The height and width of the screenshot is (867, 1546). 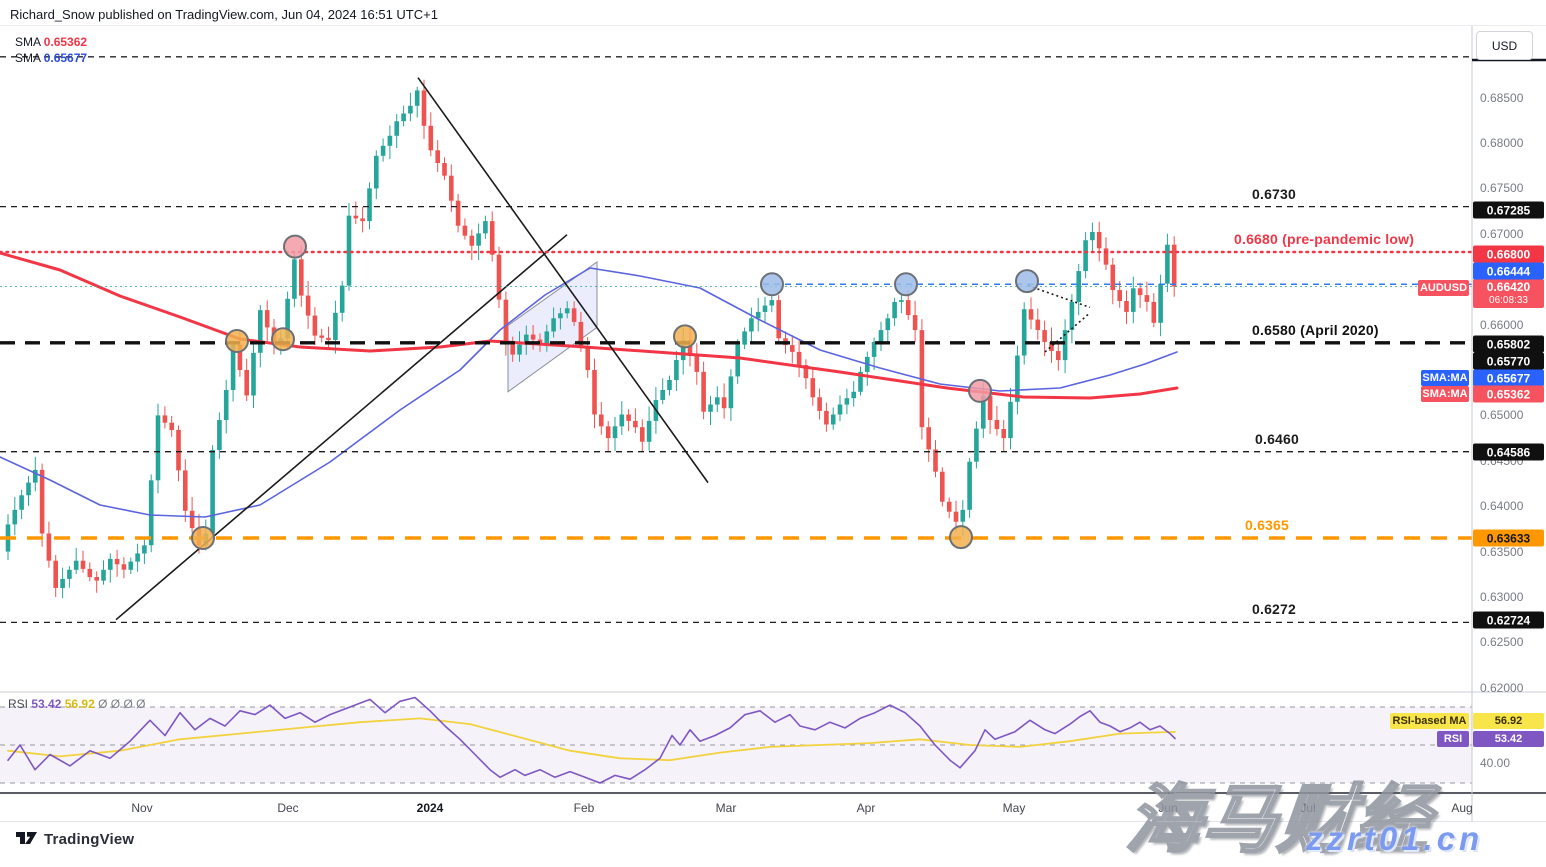 What do you see at coordinates (28, 58) in the screenshot?
I see `sma-slow-label: SMA` at bounding box center [28, 58].